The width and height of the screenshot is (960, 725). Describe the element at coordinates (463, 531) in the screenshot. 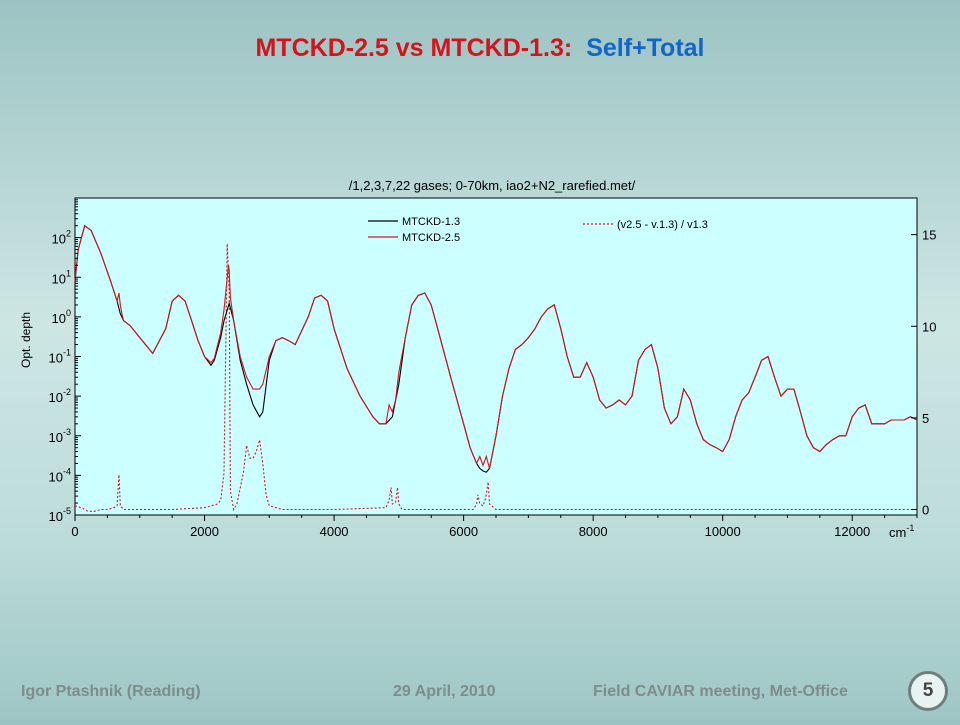

I see `x-tick-label: 6000` at that location.